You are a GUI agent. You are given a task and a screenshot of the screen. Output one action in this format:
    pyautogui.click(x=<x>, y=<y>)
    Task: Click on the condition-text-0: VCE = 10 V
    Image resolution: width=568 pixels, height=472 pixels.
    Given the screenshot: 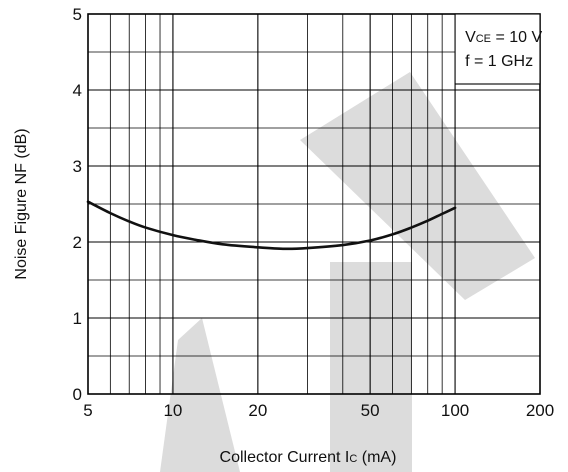 What is the action you would take?
    pyautogui.click(x=503, y=37)
    